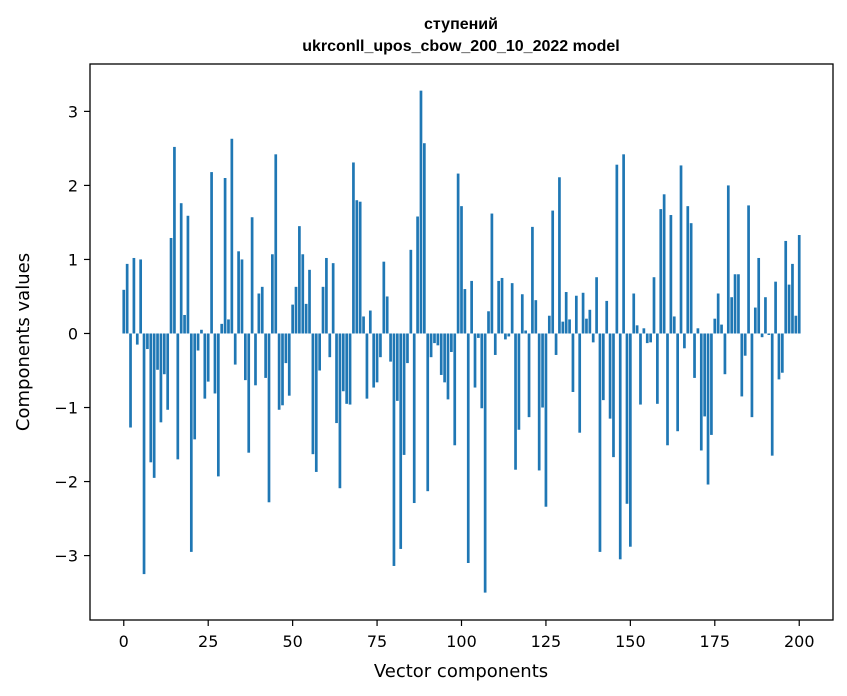  Describe the element at coordinates (66, 482) in the screenshot. I see `y-tick-label: −2` at that location.